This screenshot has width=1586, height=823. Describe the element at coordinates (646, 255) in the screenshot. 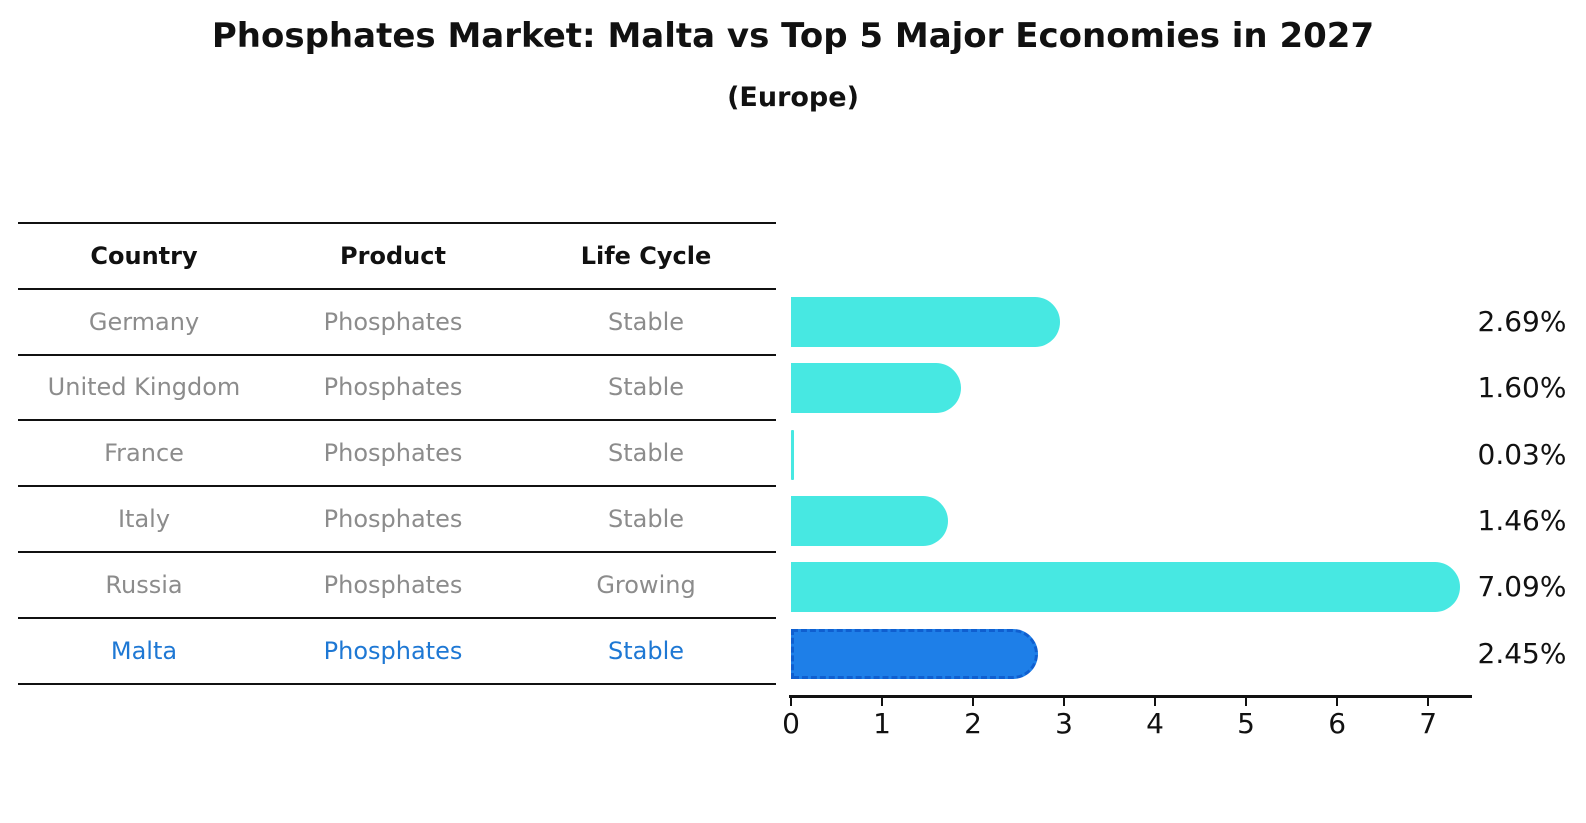

I see `header-cell-life-cycle: Life Cycle` at that location.